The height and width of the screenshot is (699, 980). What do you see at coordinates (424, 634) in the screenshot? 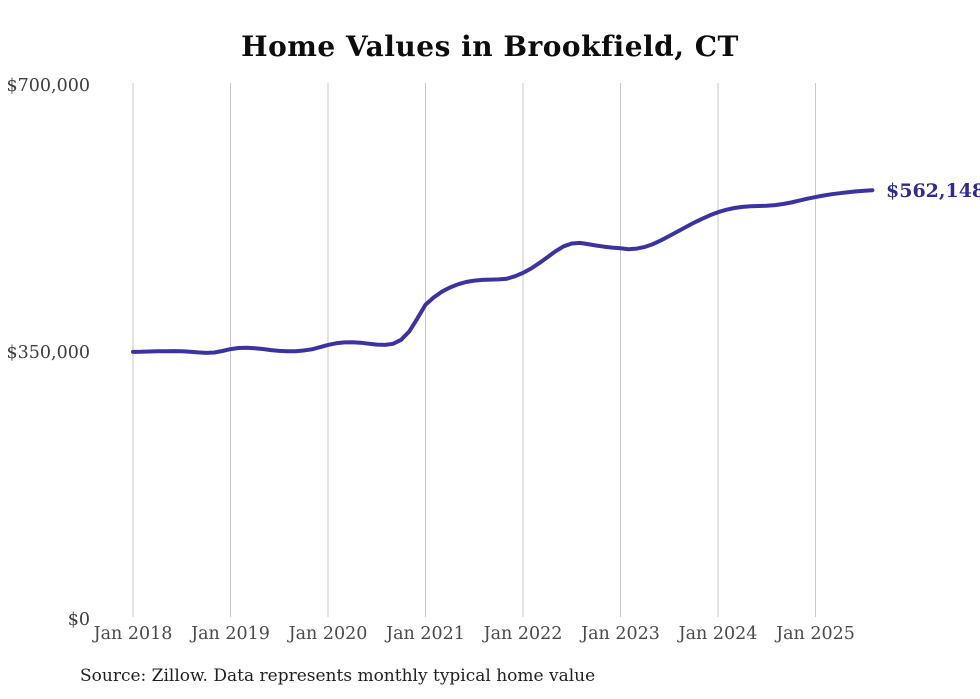
I see `x-tick-label: Jan 2021` at bounding box center [424, 634].